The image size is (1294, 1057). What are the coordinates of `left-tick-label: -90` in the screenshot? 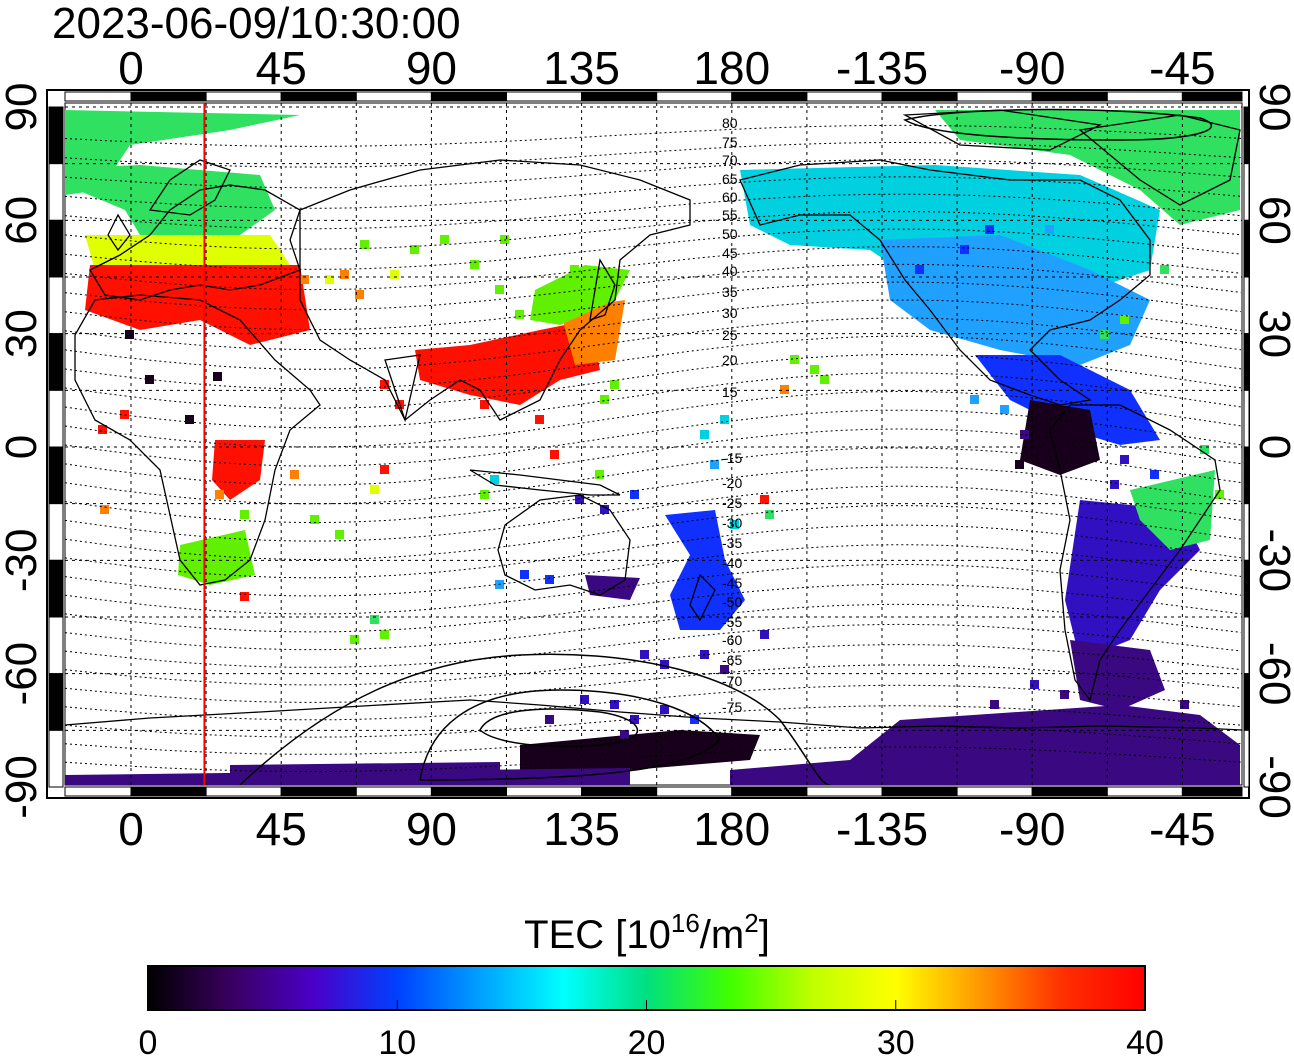 It's located at (23, 787).